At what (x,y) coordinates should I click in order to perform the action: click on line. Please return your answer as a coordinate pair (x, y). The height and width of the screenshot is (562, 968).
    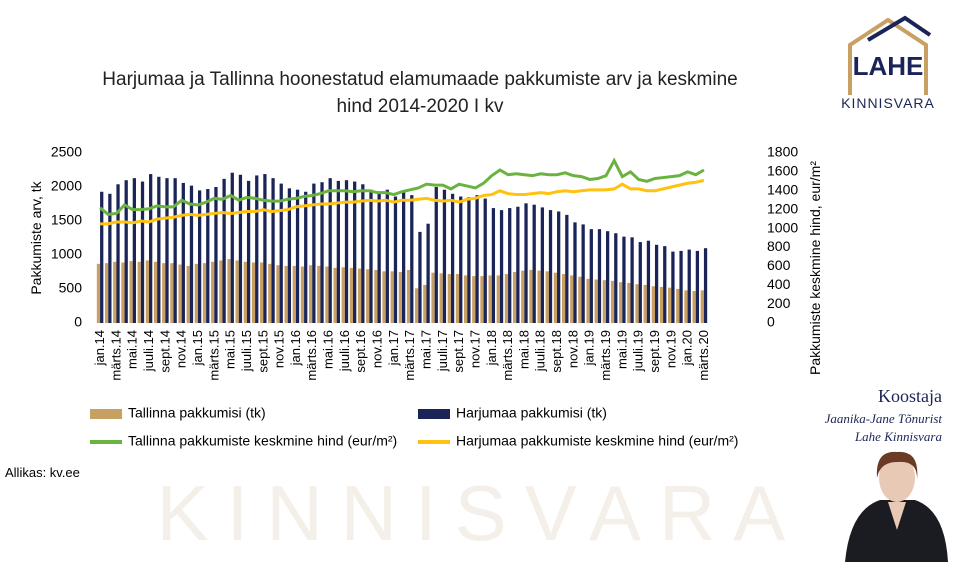
    Looking at the image, I should click on (402, 186).